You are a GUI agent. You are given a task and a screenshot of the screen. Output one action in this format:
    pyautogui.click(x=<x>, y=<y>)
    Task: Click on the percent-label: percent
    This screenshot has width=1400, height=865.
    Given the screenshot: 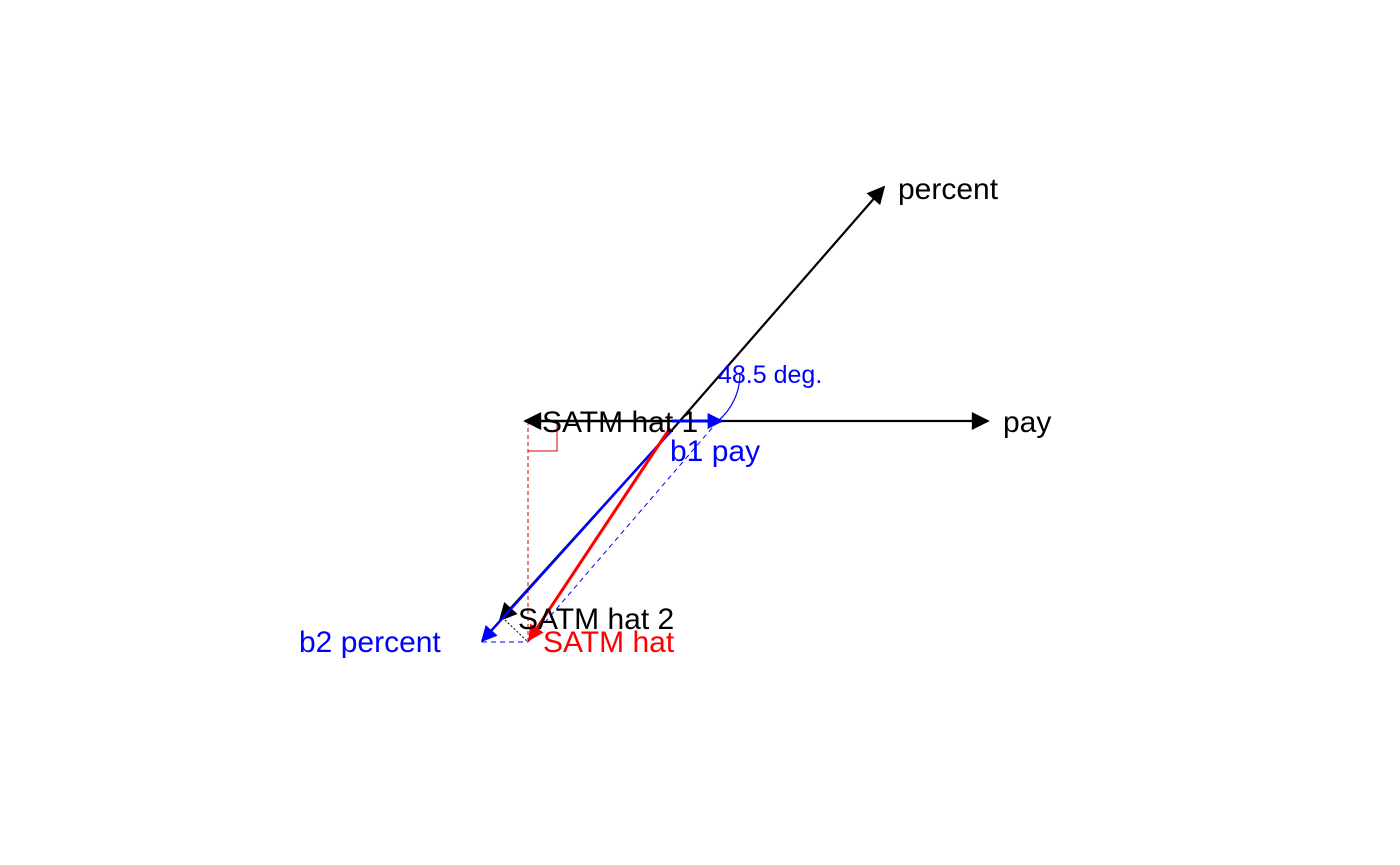 What is the action you would take?
    pyautogui.click(x=948, y=189)
    